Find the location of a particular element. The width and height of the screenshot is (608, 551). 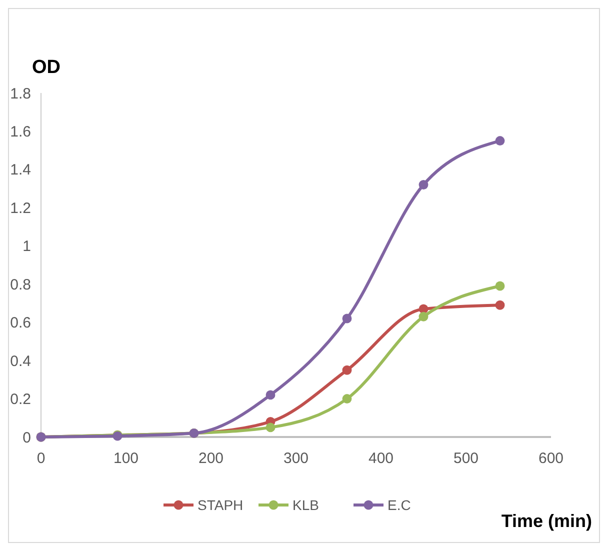

x-axis-title: Time (min) is located at coordinates (546, 521).